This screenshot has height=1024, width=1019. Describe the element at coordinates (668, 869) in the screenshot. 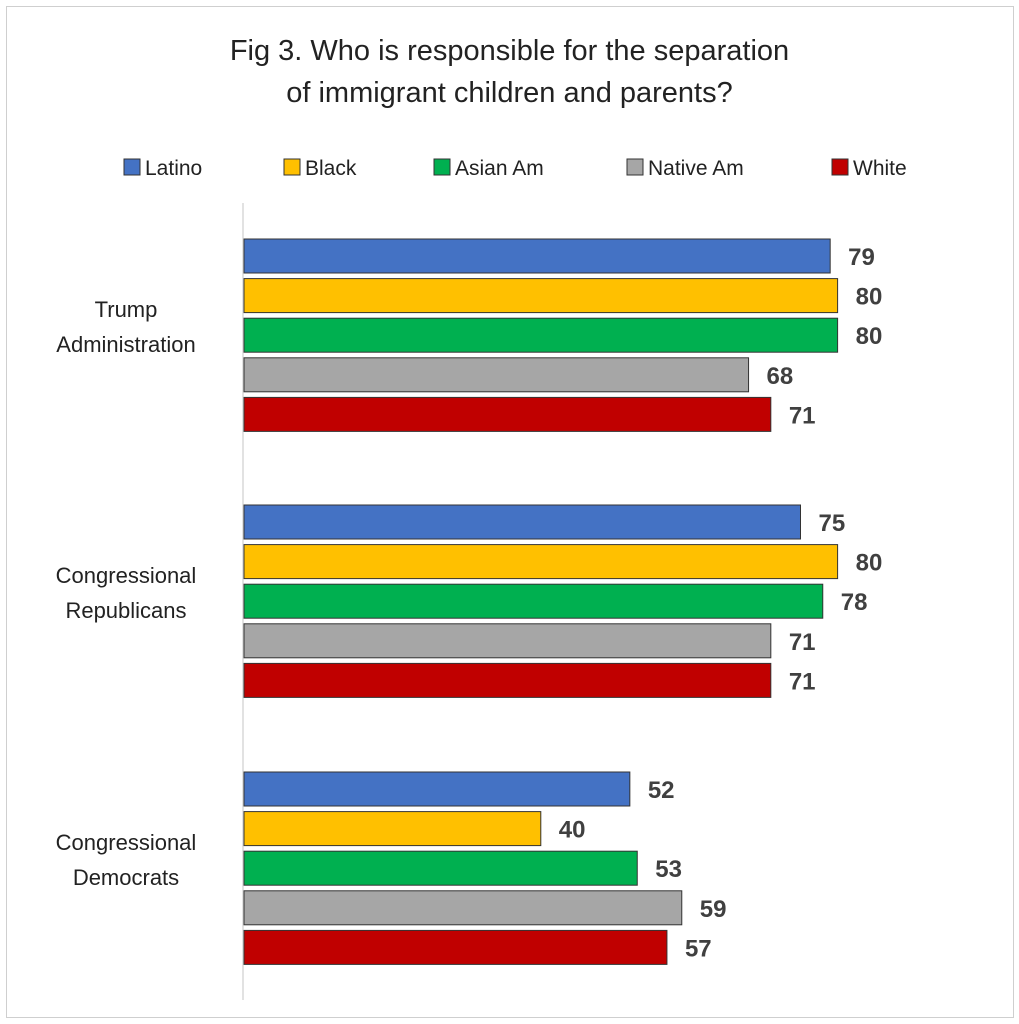

I see `data-label-congressional-democrats-asian-am: 53` at that location.